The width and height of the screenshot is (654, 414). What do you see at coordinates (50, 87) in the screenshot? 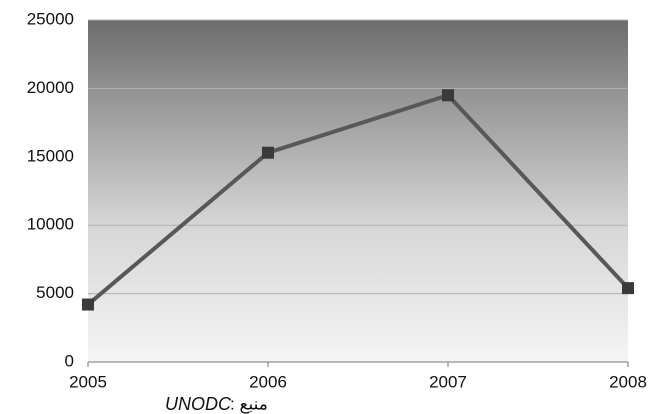
I see `y-tick-label: 20000` at bounding box center [50, 87].